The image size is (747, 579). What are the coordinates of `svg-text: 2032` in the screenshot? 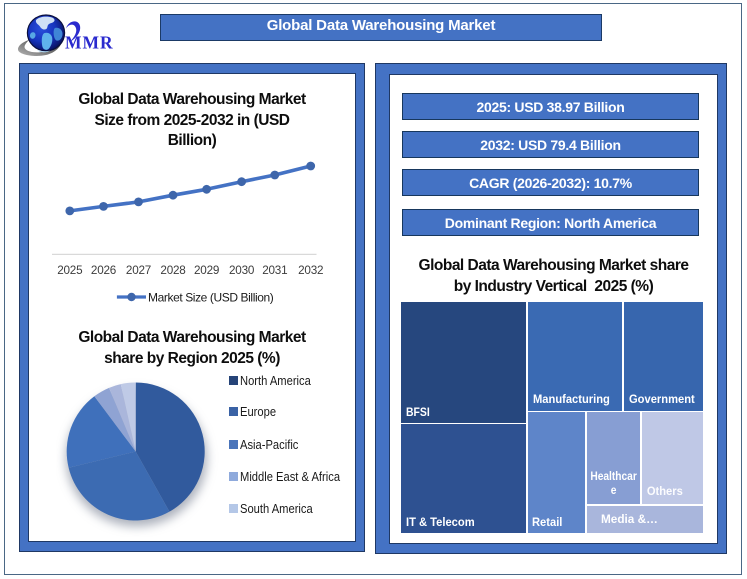 It's located at (310, 270).